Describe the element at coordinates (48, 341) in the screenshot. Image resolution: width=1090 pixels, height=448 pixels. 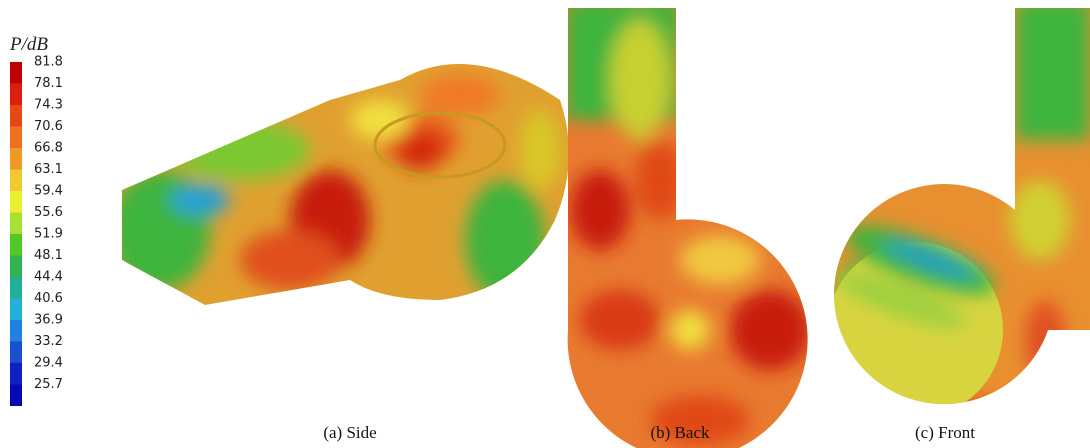
I see `level-label: 33.2` at that location.